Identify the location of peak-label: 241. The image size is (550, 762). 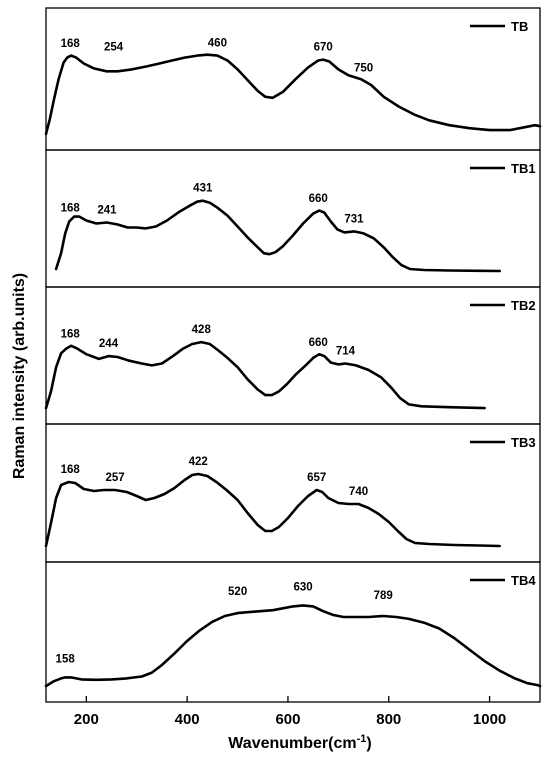
(107, 211).